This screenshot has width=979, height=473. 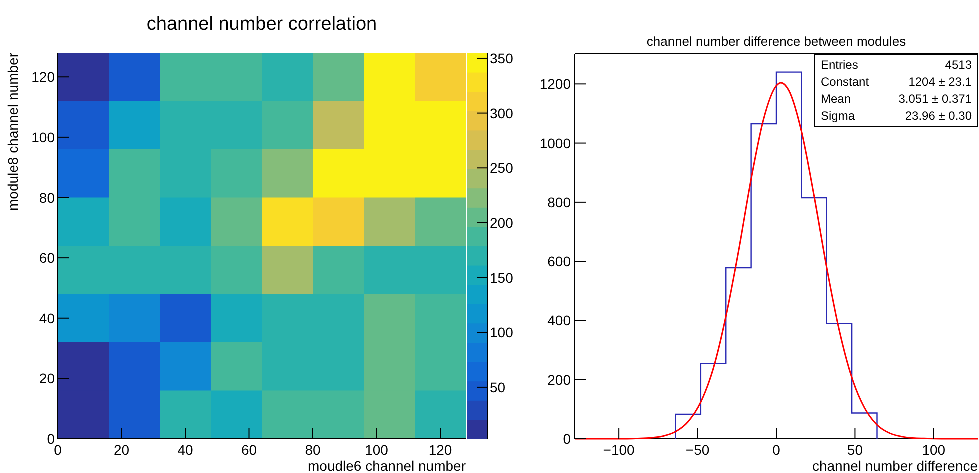 I want to click on x-tick-label: 50, so click(x=855, y=450).